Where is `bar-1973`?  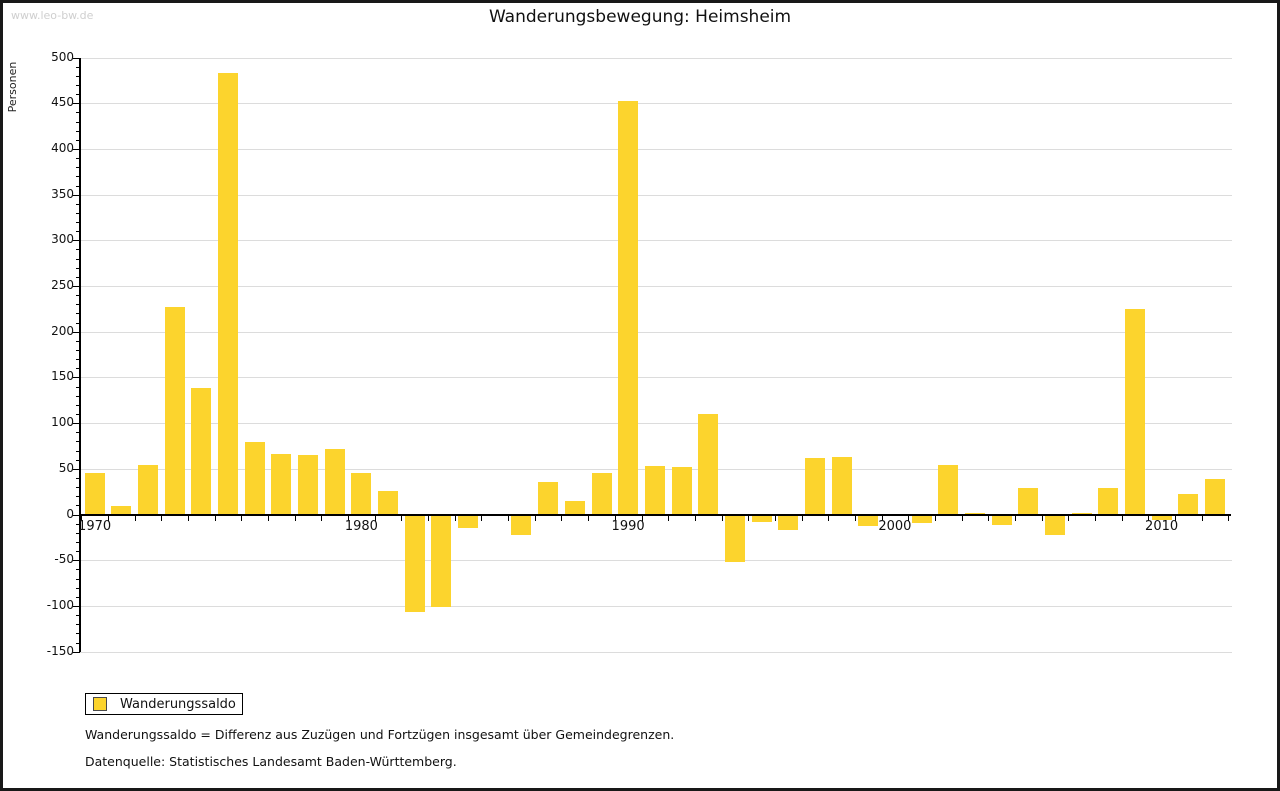 bar-1973 is located at coordinates (174, 411).